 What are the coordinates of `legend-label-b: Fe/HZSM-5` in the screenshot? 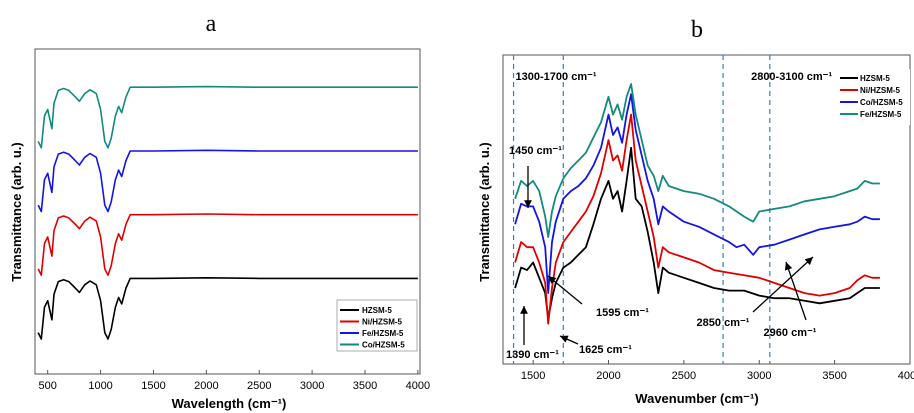 It's located at (881, 114).